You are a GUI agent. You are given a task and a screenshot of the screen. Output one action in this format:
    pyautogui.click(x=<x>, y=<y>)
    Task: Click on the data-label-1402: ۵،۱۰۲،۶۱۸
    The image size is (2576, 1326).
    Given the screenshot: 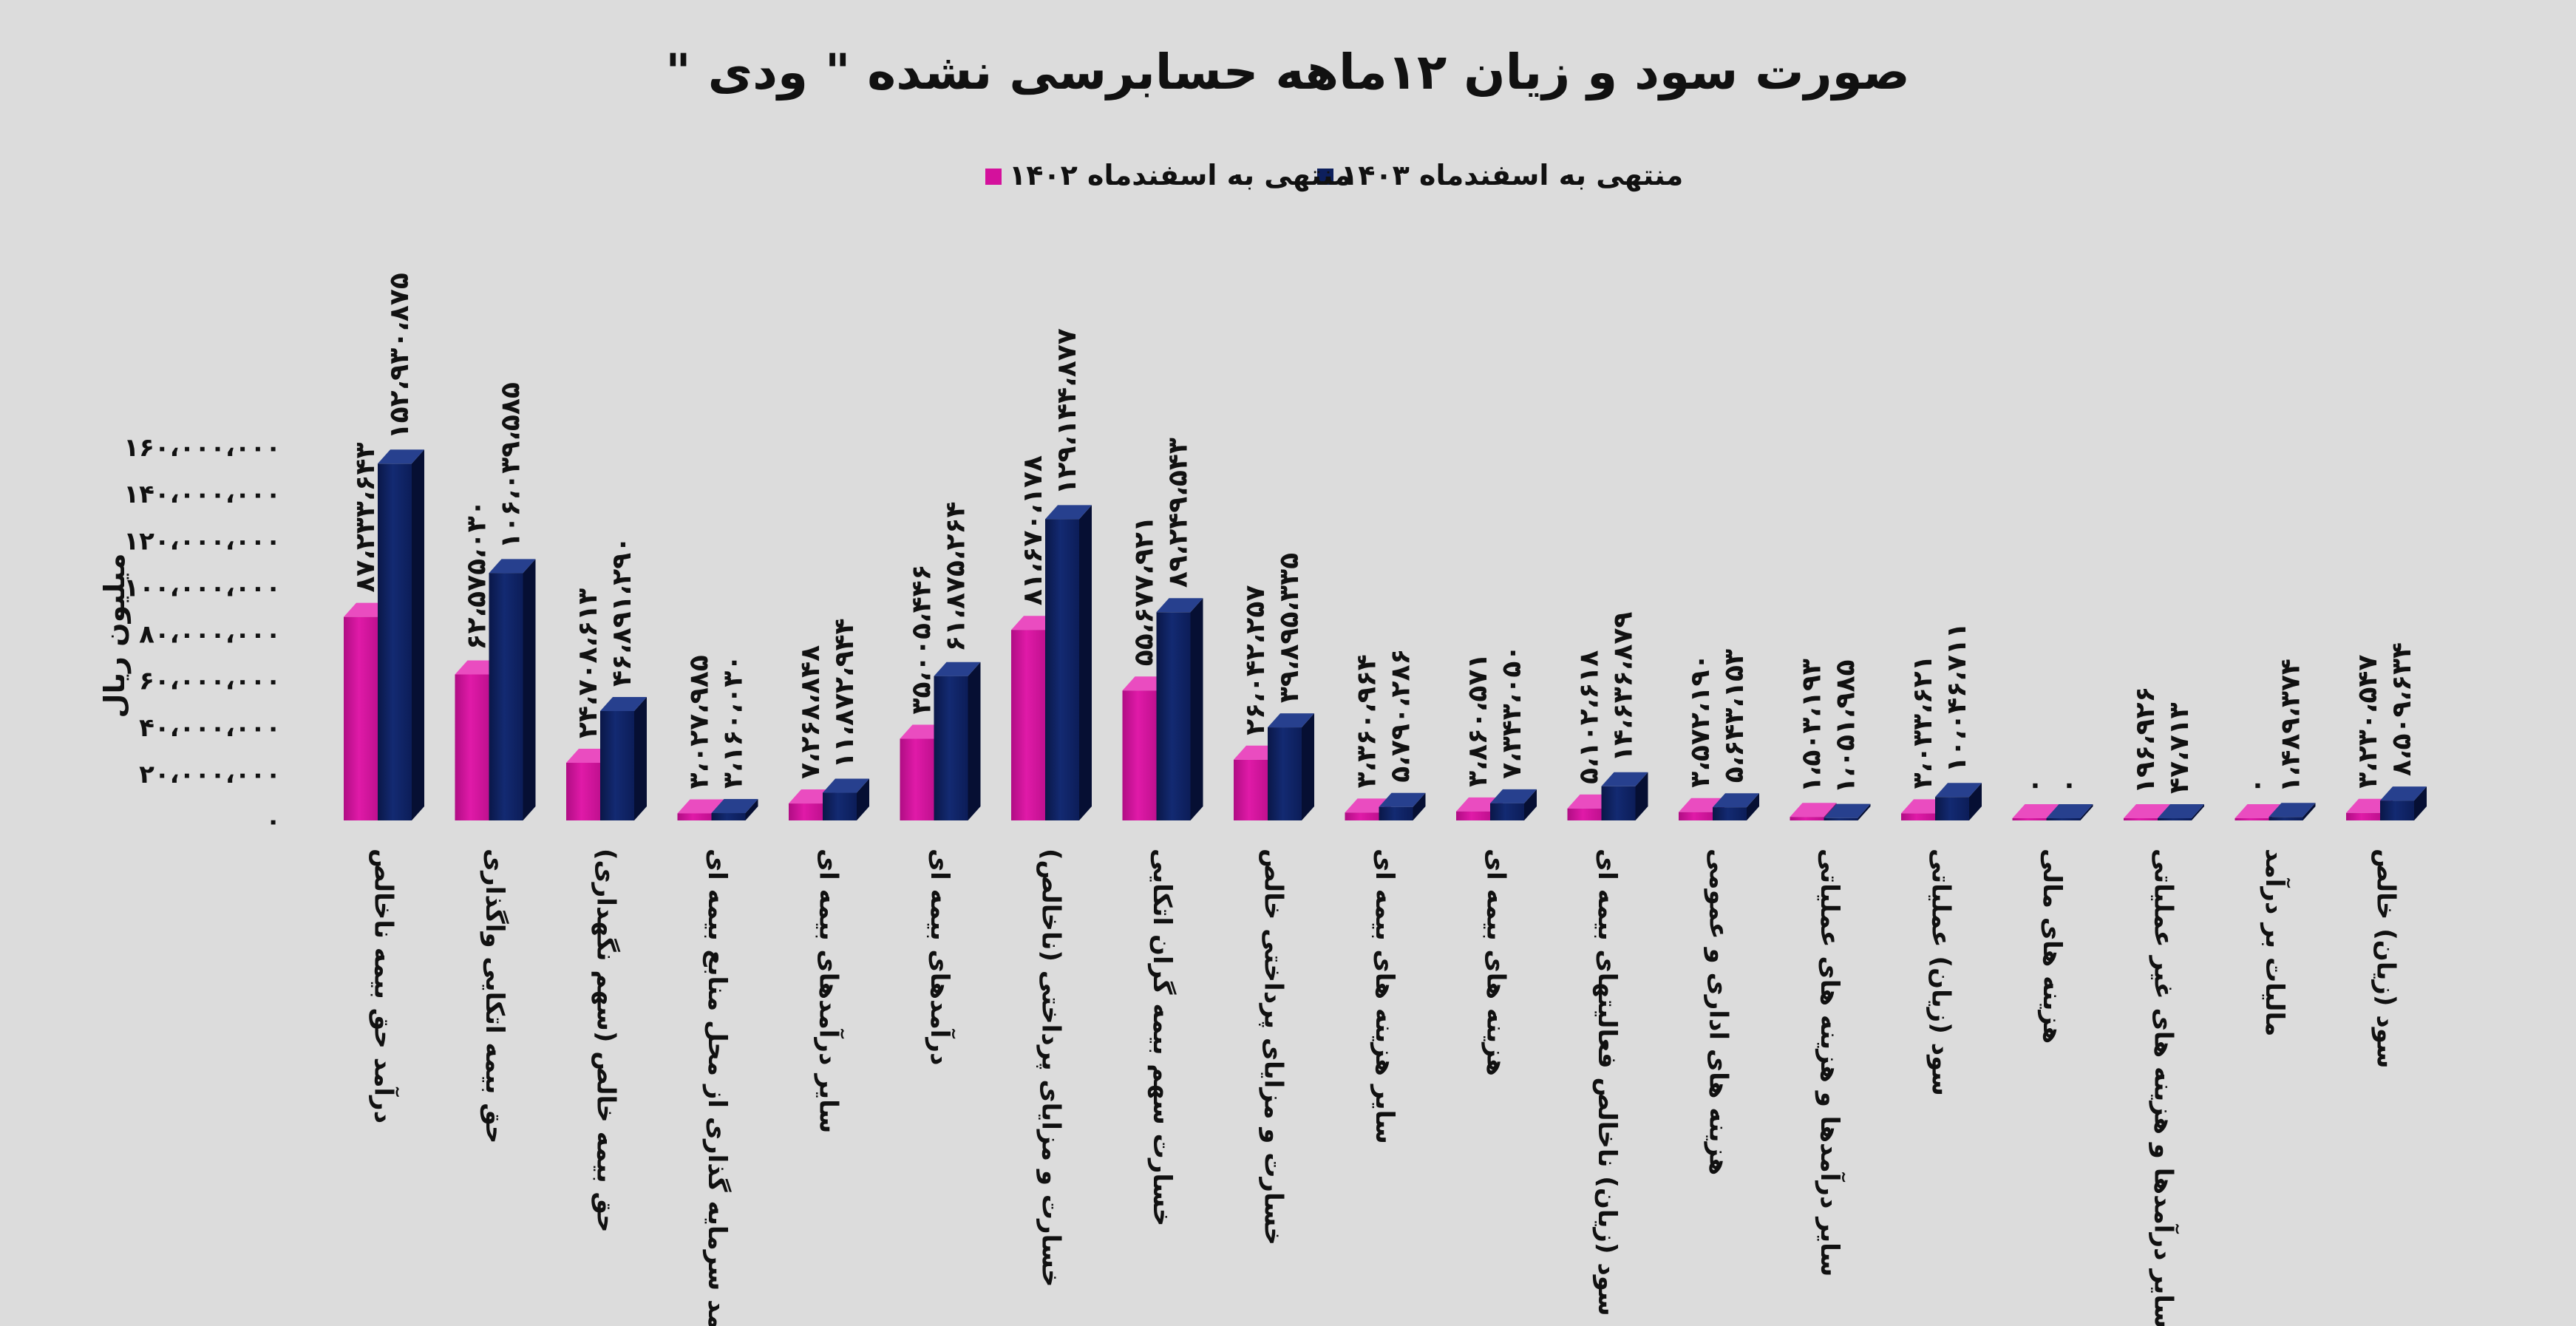 What is the action you would take?
    pyautogui.click(x=1589, y=717)
    